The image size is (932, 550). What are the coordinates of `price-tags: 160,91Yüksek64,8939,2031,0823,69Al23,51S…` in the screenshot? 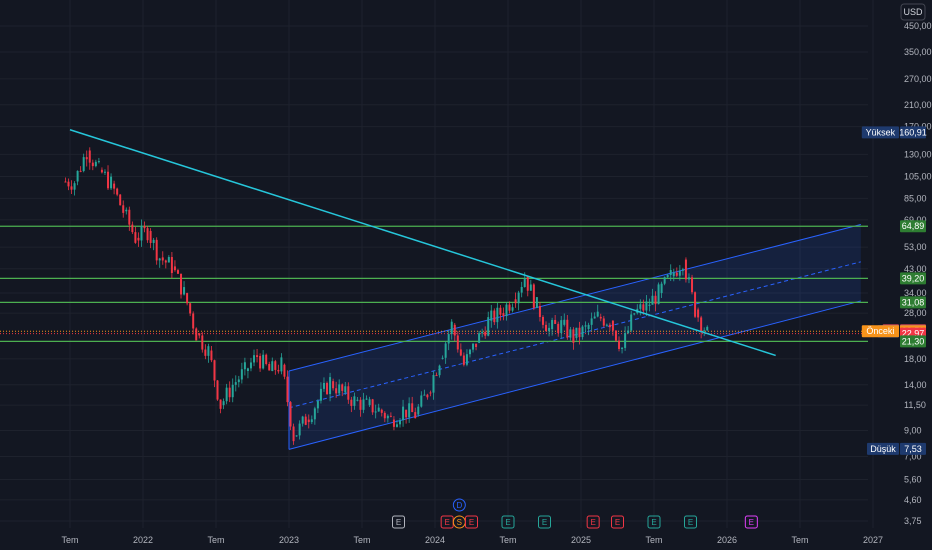 It's located at (894, 290).